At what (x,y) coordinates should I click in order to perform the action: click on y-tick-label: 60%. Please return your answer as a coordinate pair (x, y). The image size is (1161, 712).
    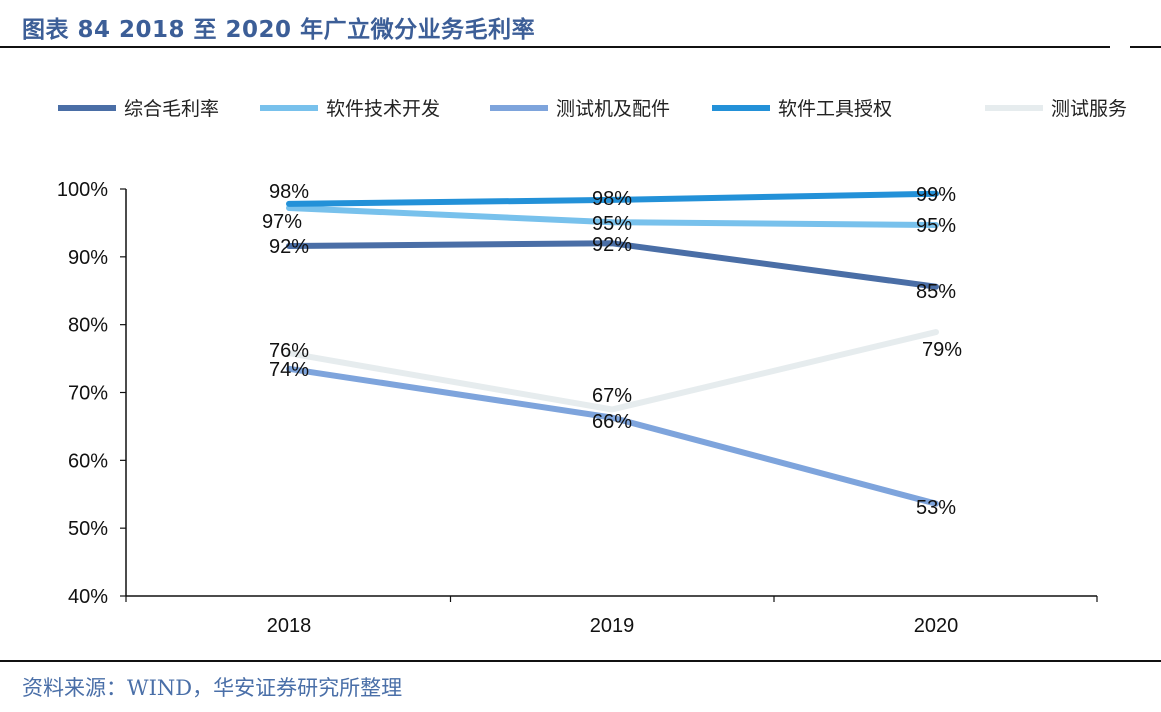
    Looking at the image, I should click on (88, 461).